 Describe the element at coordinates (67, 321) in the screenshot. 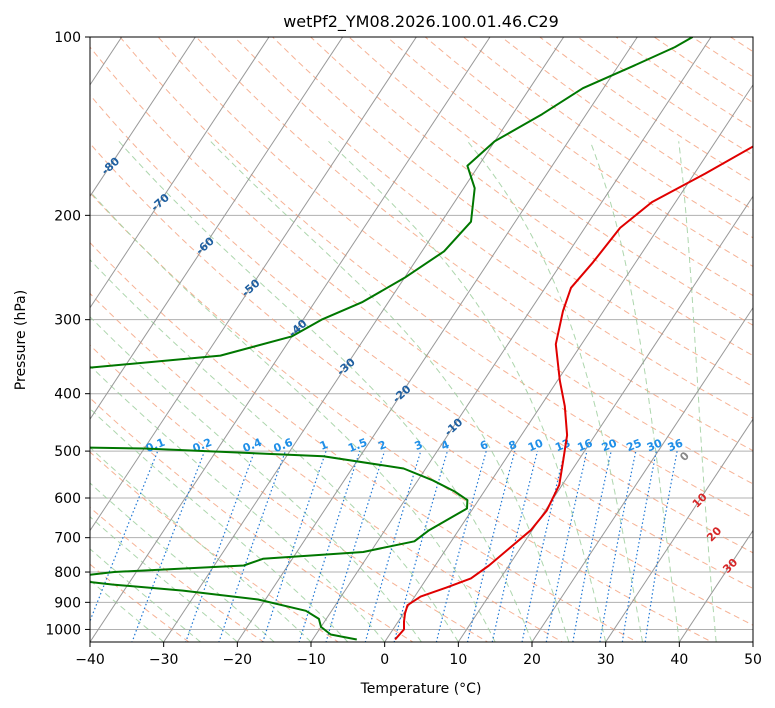

I see `y-tick-label: 300` at that location.